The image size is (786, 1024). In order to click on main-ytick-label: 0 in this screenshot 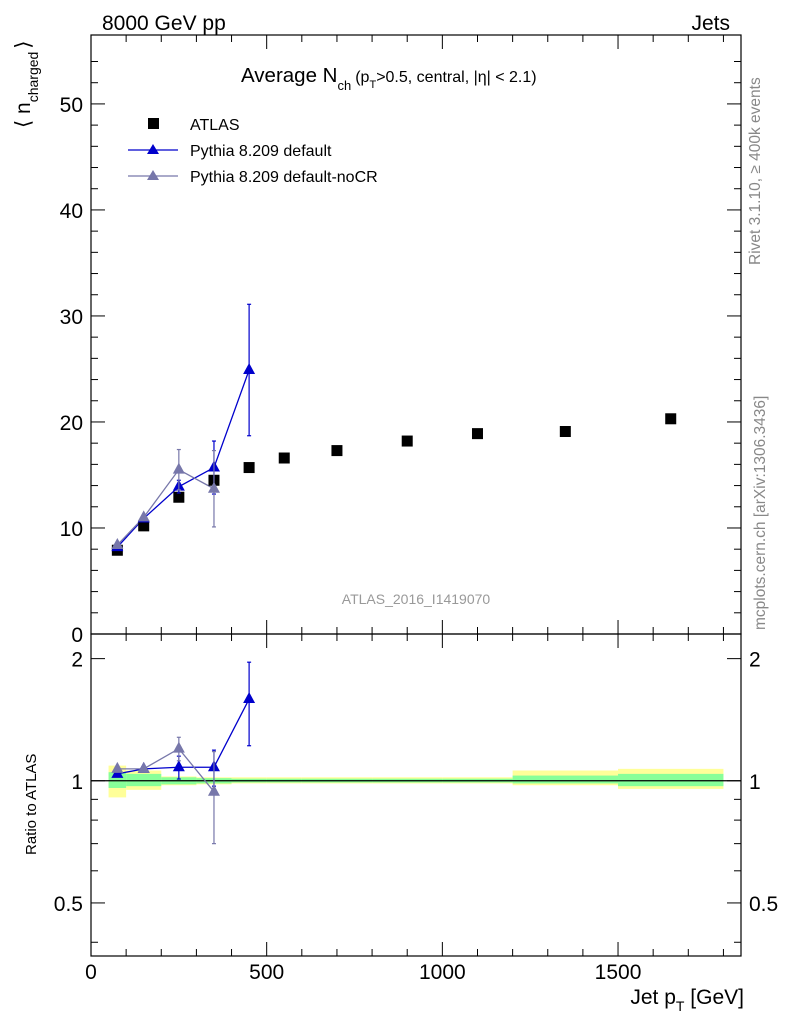, I will do `click(77, 635)`.